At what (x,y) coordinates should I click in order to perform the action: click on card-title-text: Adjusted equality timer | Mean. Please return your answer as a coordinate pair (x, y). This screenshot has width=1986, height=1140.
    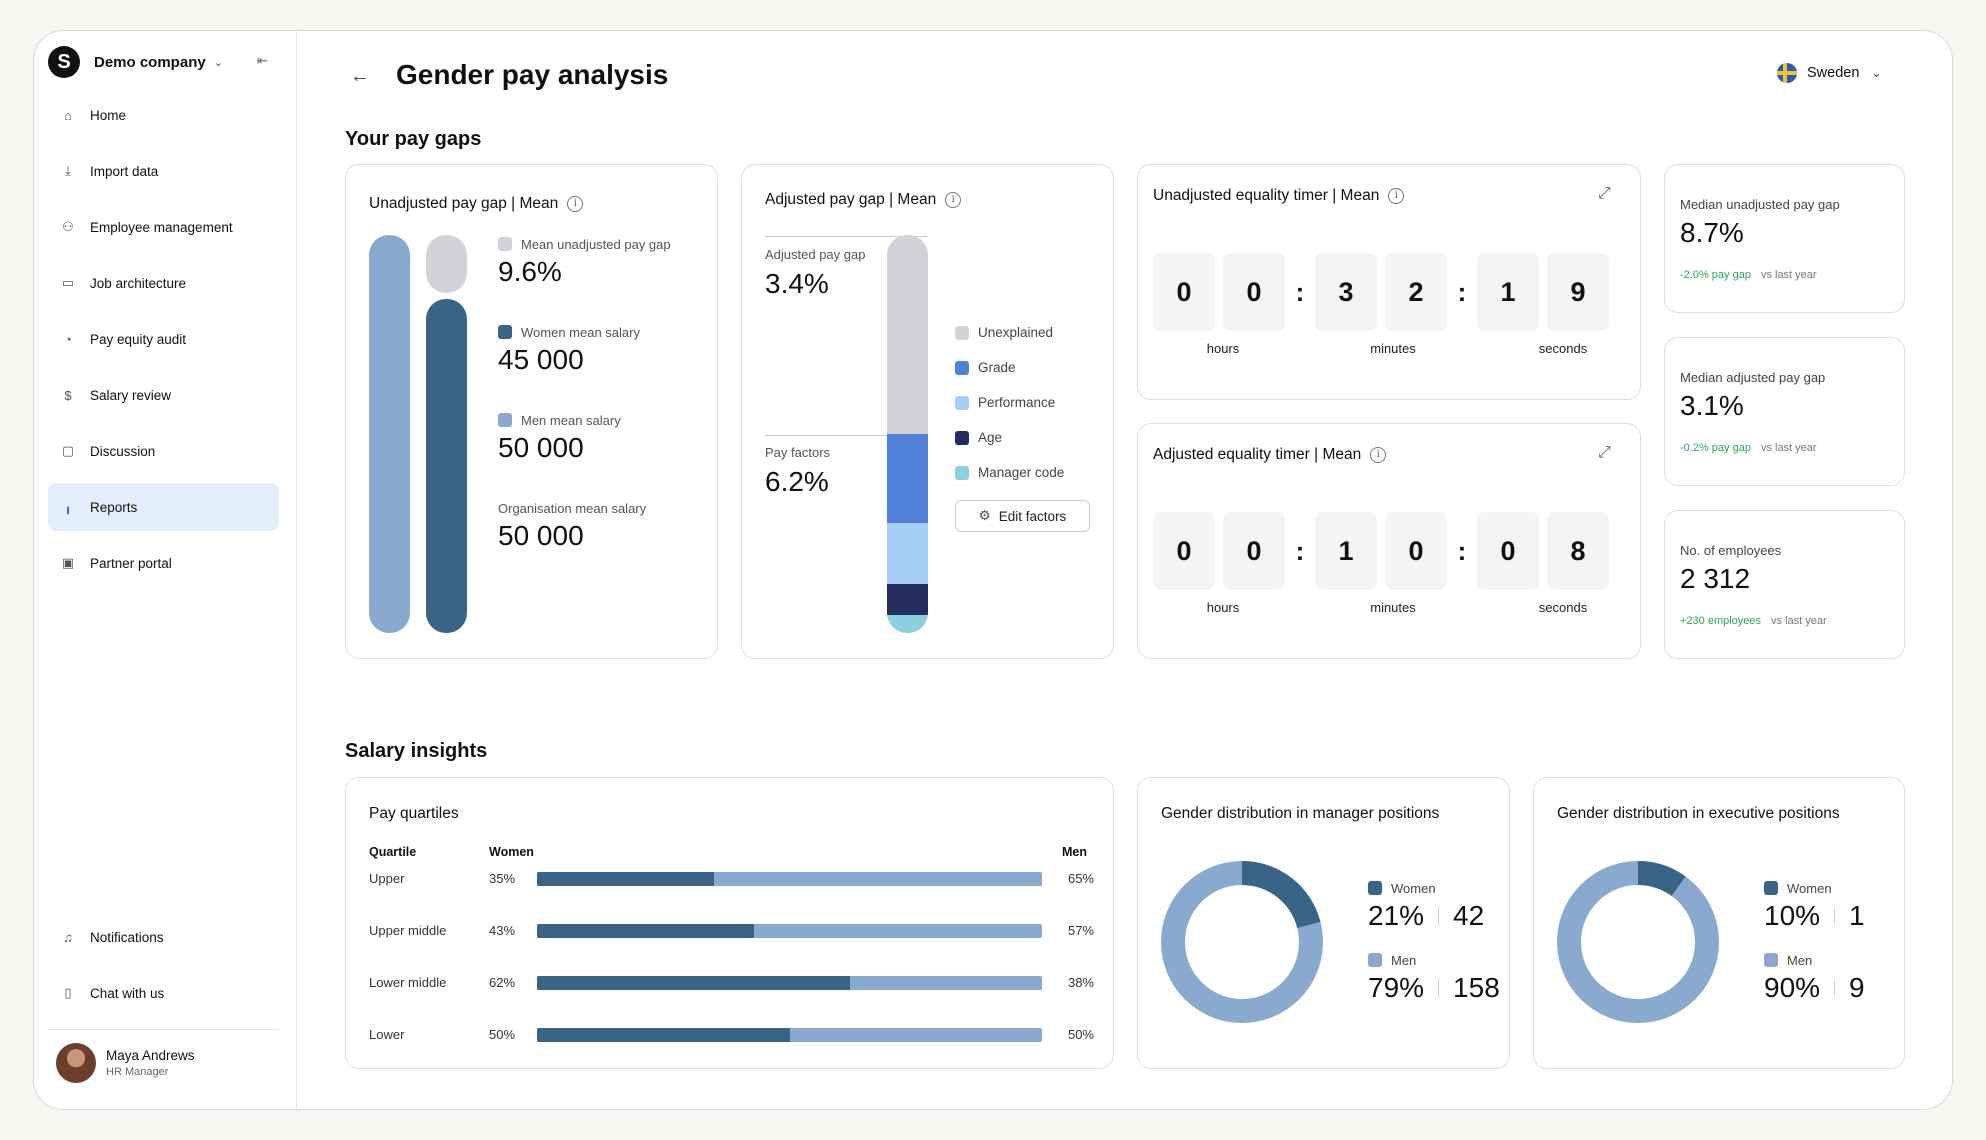
    Looking at the image, I should click on (1257, 454).